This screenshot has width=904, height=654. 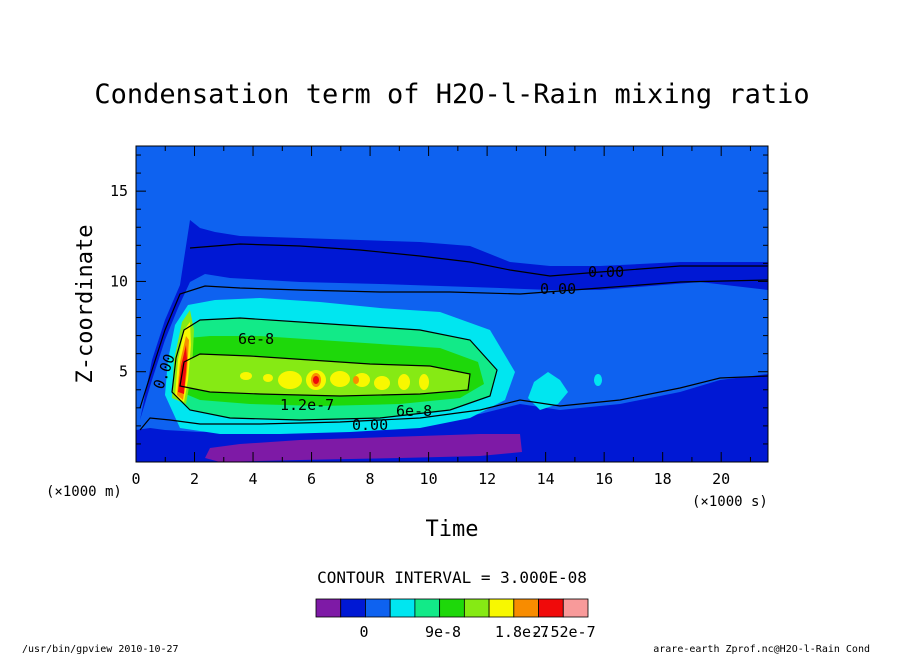 I want to click on y-axis-label: Z-coordinate, so click(x=85, y=304).